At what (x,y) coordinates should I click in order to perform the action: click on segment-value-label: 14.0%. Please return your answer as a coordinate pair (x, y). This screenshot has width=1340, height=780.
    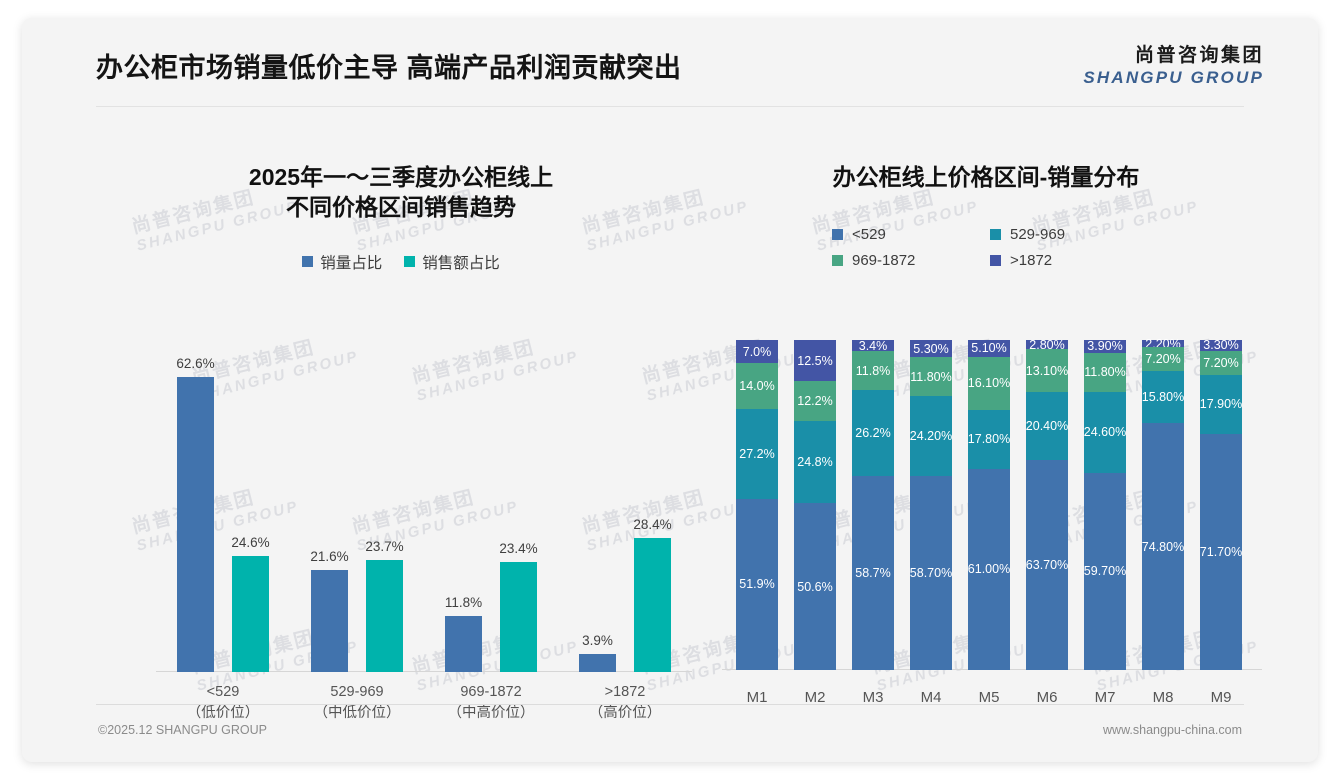
    Looking at the image, I should click on (757, 386).